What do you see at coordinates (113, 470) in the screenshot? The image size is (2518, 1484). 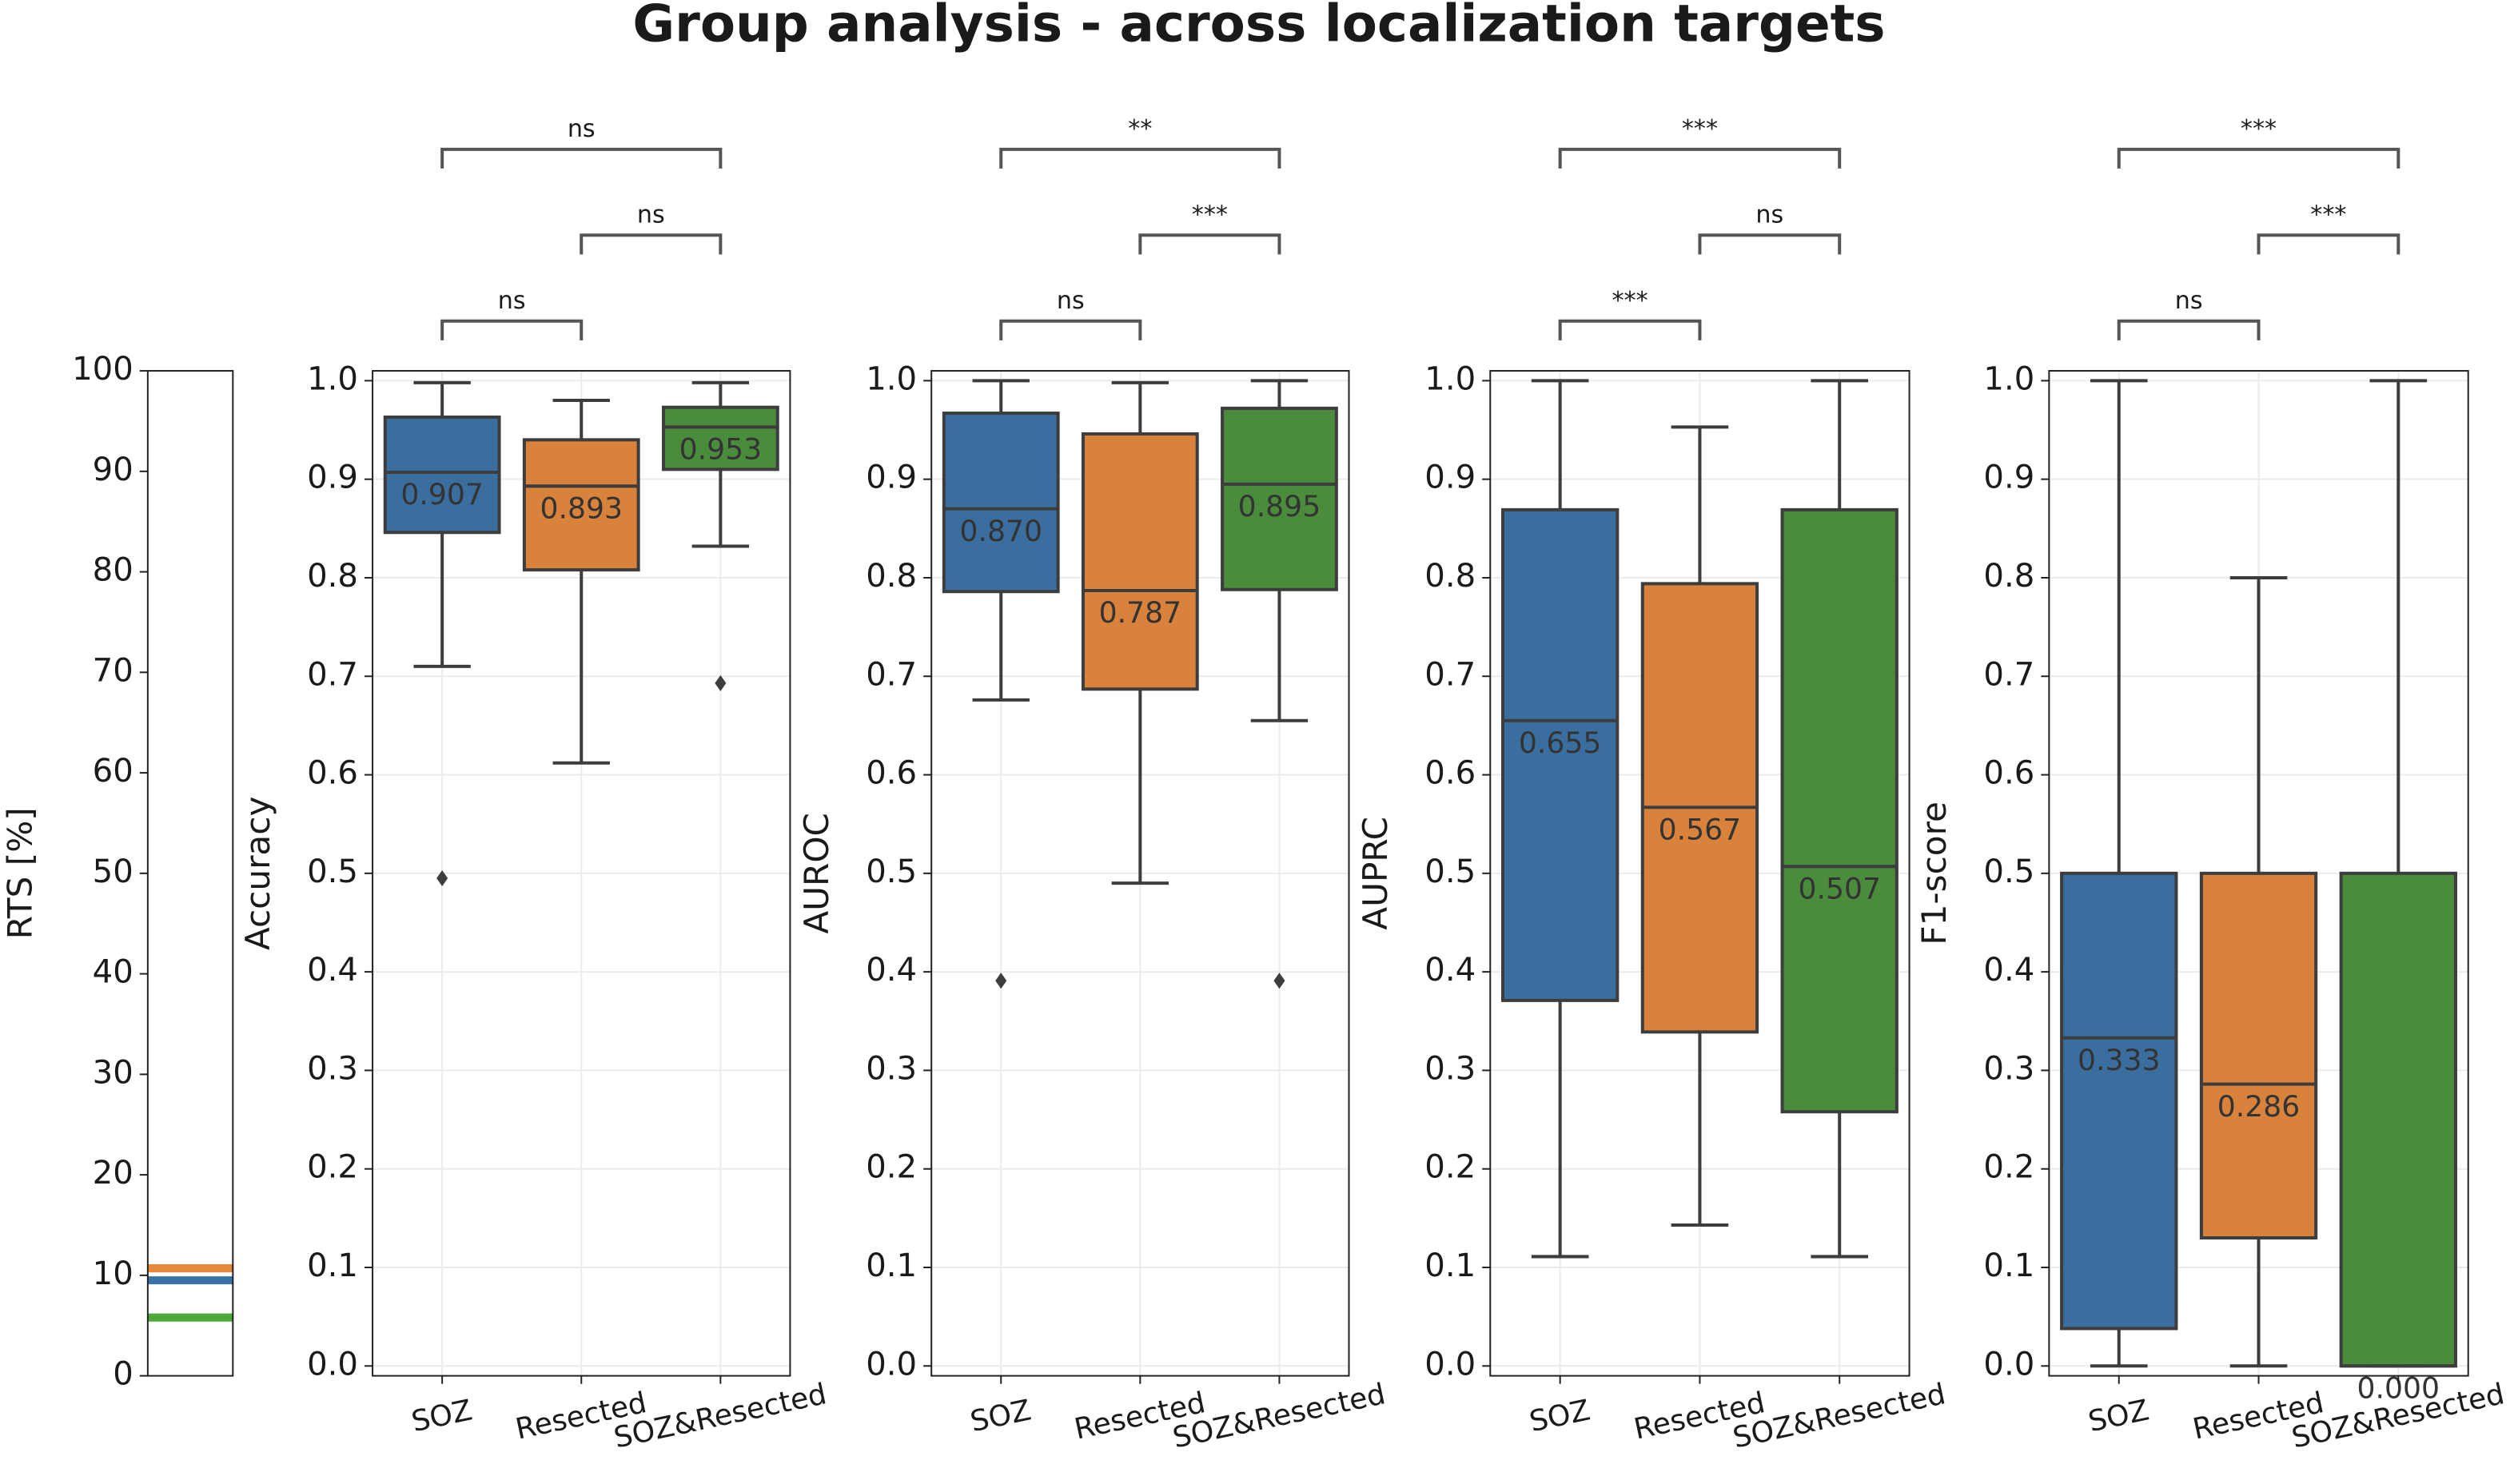 I see `y-tick-label: 90` at bounding box center [113, 470].